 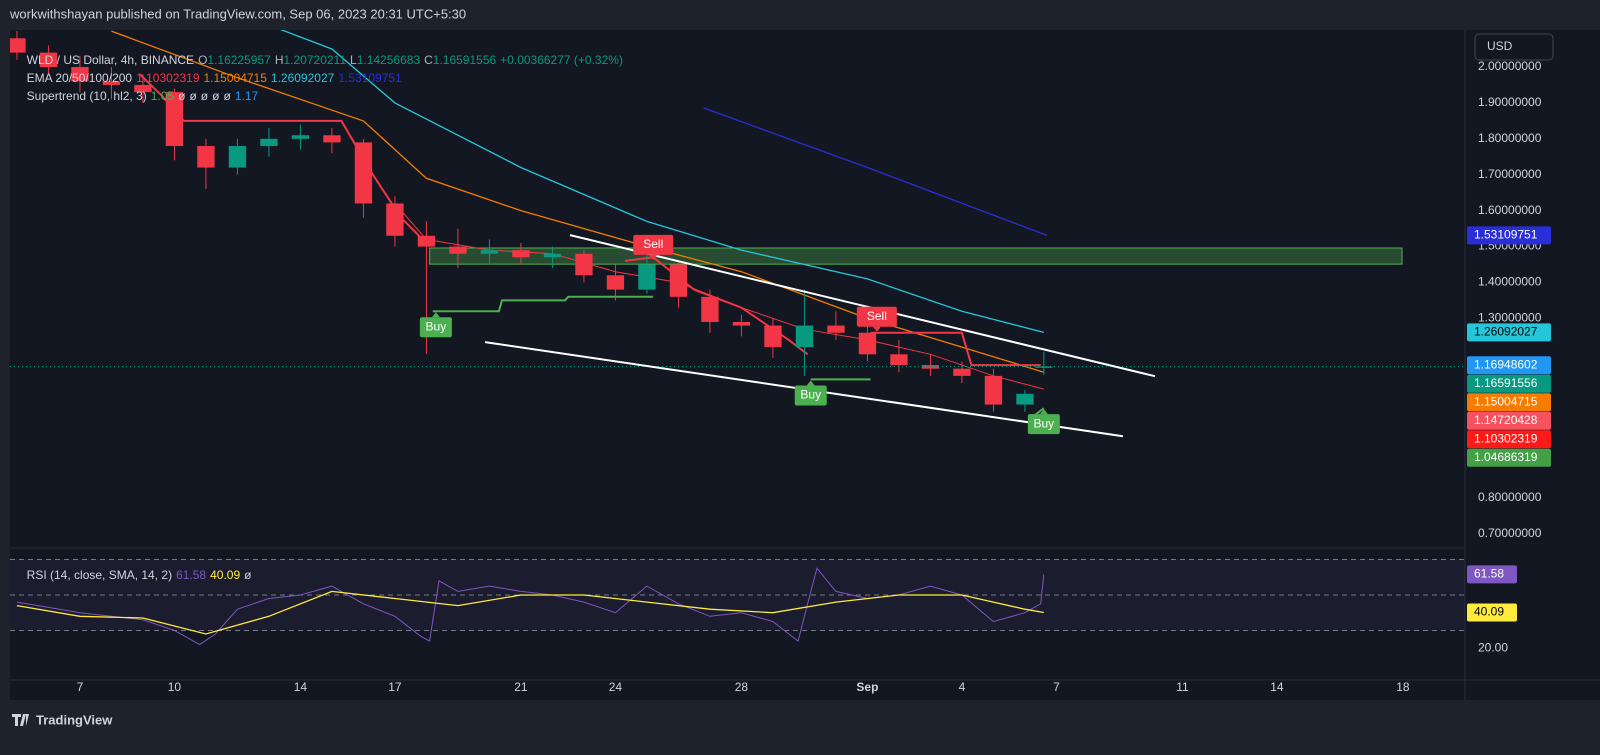 What do you see at coordinates (248, 575) in the screenshot?
I see `rsi-empty: ø` at bounding box center [248, 575].